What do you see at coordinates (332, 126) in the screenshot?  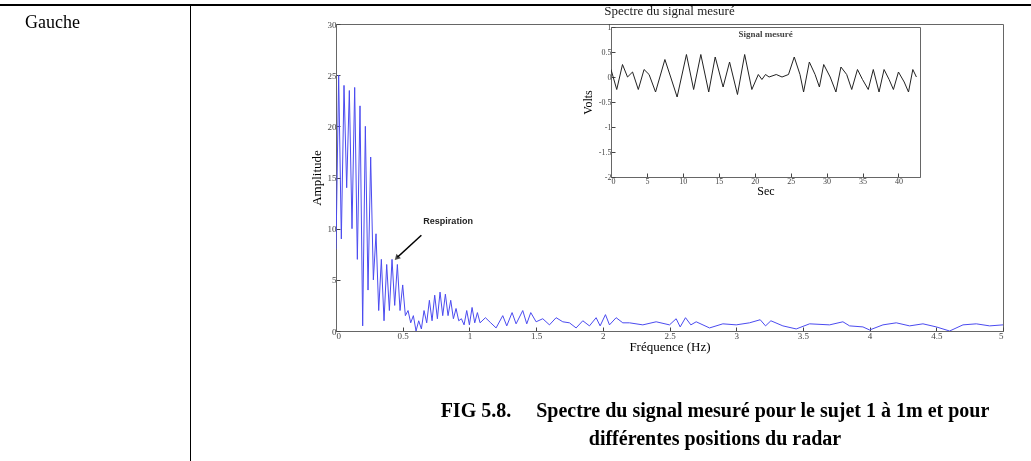 I see `y-tick-label: 20` at bounding box center [332, 126].